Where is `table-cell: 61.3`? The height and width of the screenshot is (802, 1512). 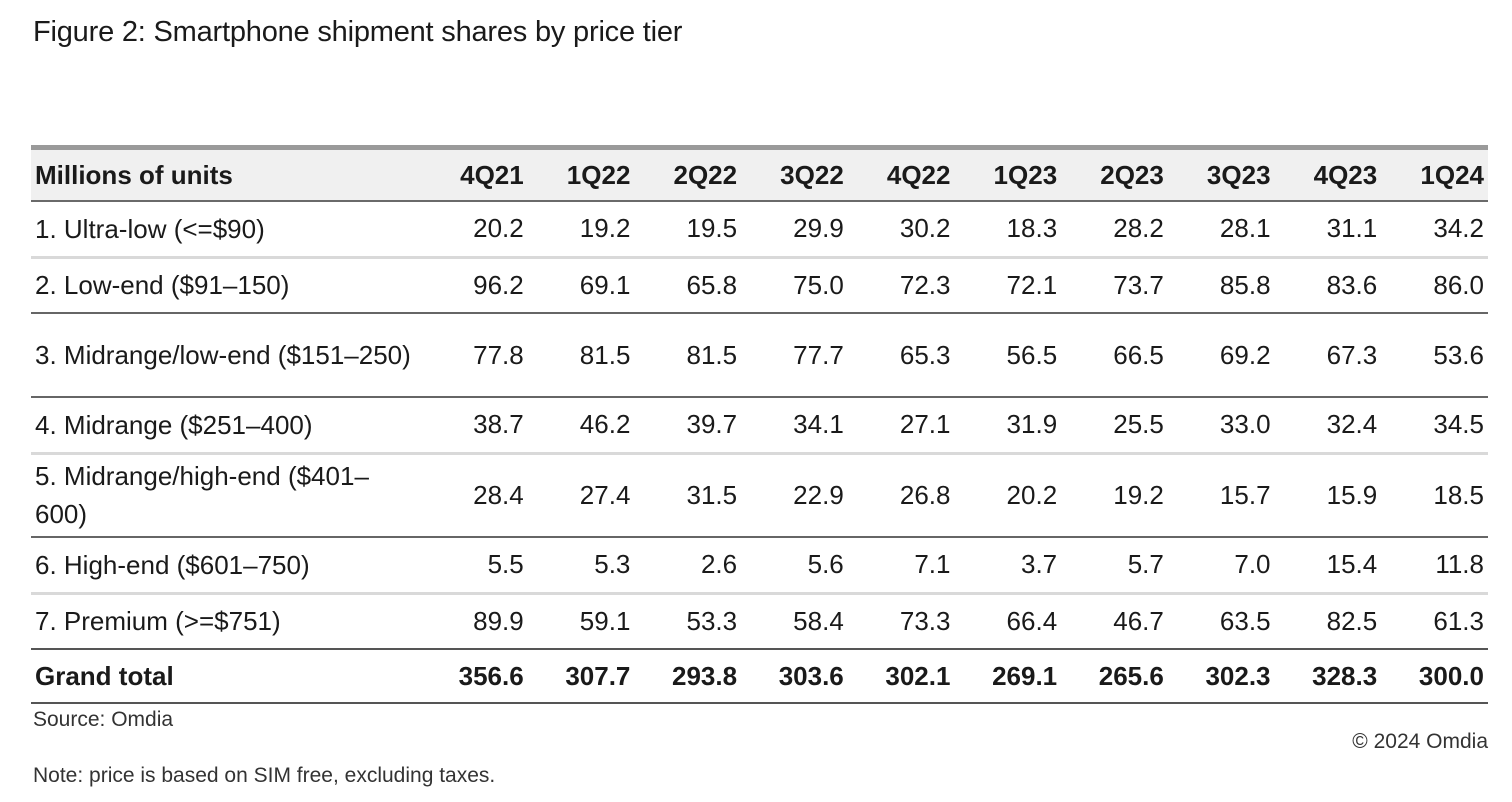 table-cell: 61.3 is located at coordinates (1458, 620).